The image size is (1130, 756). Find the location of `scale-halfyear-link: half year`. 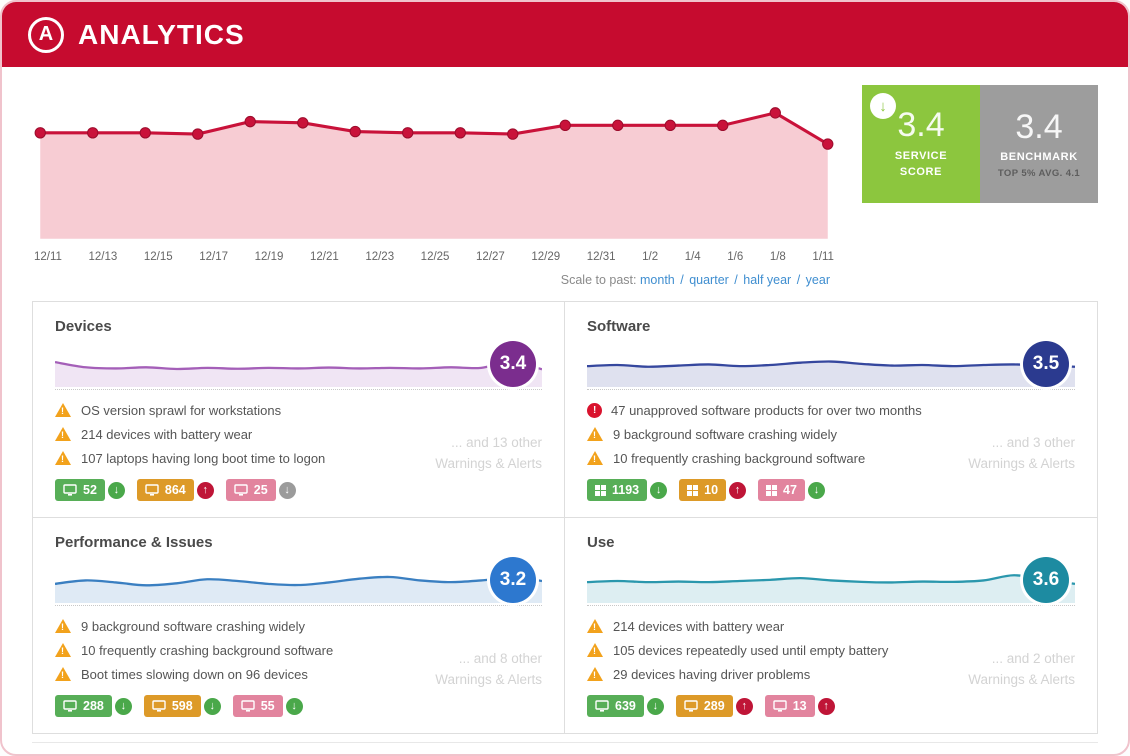

scale-halfyear-link: half year is located at coordinates (767, 280).